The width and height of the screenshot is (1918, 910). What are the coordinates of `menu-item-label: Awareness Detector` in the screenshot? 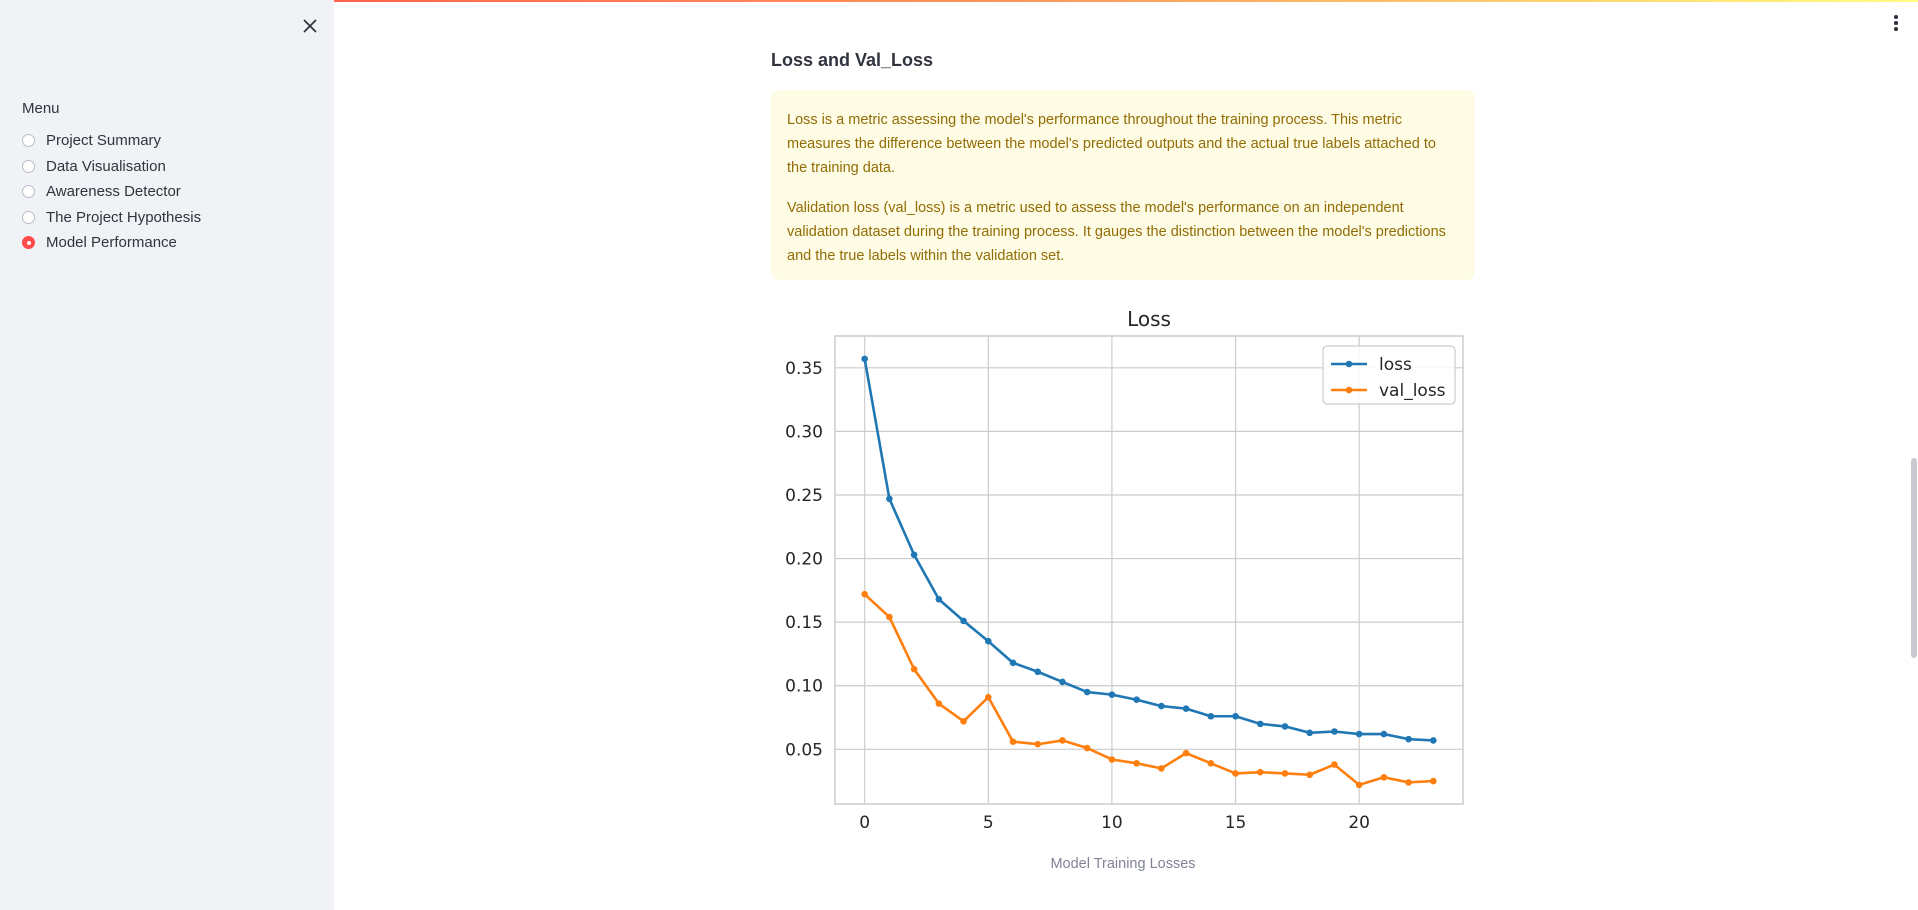 It's located at (113, 192).